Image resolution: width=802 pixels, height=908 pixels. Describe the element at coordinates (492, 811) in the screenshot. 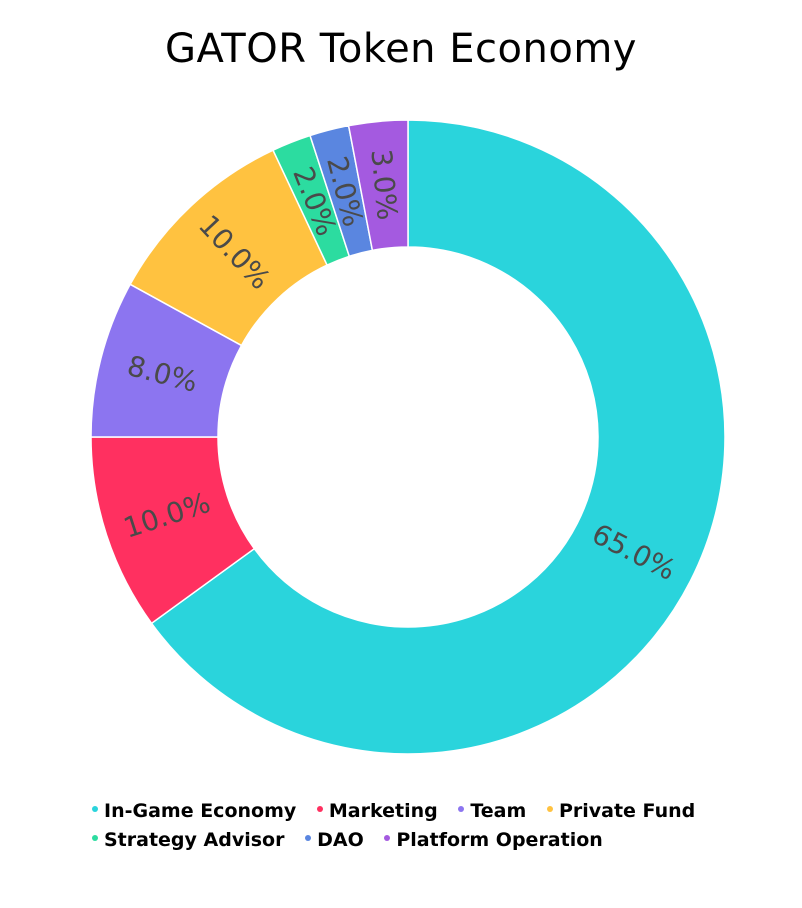

I see `legend-item-team: Team` at that location.